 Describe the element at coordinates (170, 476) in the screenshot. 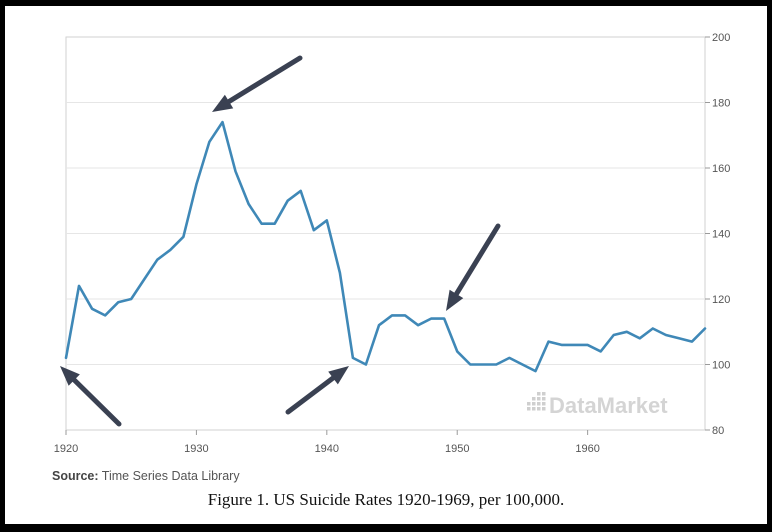

I see `source-text: Time Series Data Library` at that location.